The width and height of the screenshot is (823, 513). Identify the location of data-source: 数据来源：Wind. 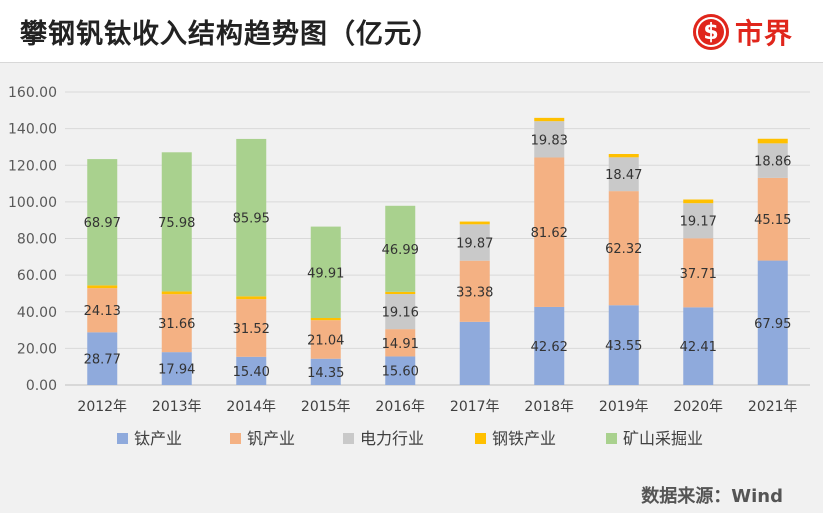
(712, 496).